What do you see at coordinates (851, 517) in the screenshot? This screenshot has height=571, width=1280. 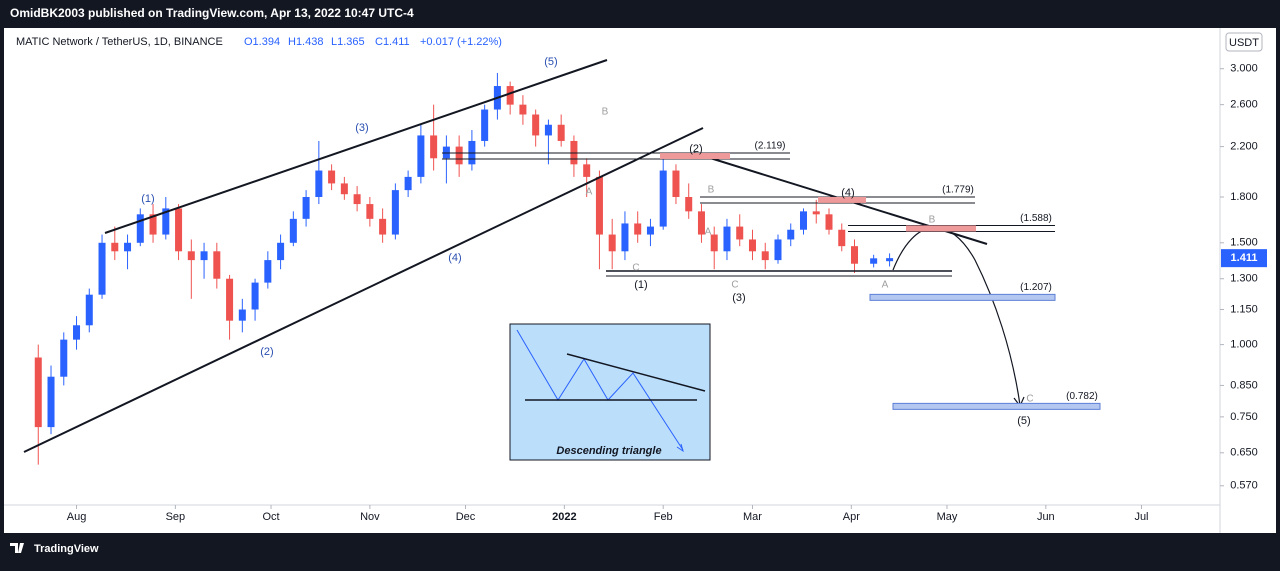 I see `x-tick-label: Apr` at bounding box center [851, 517].